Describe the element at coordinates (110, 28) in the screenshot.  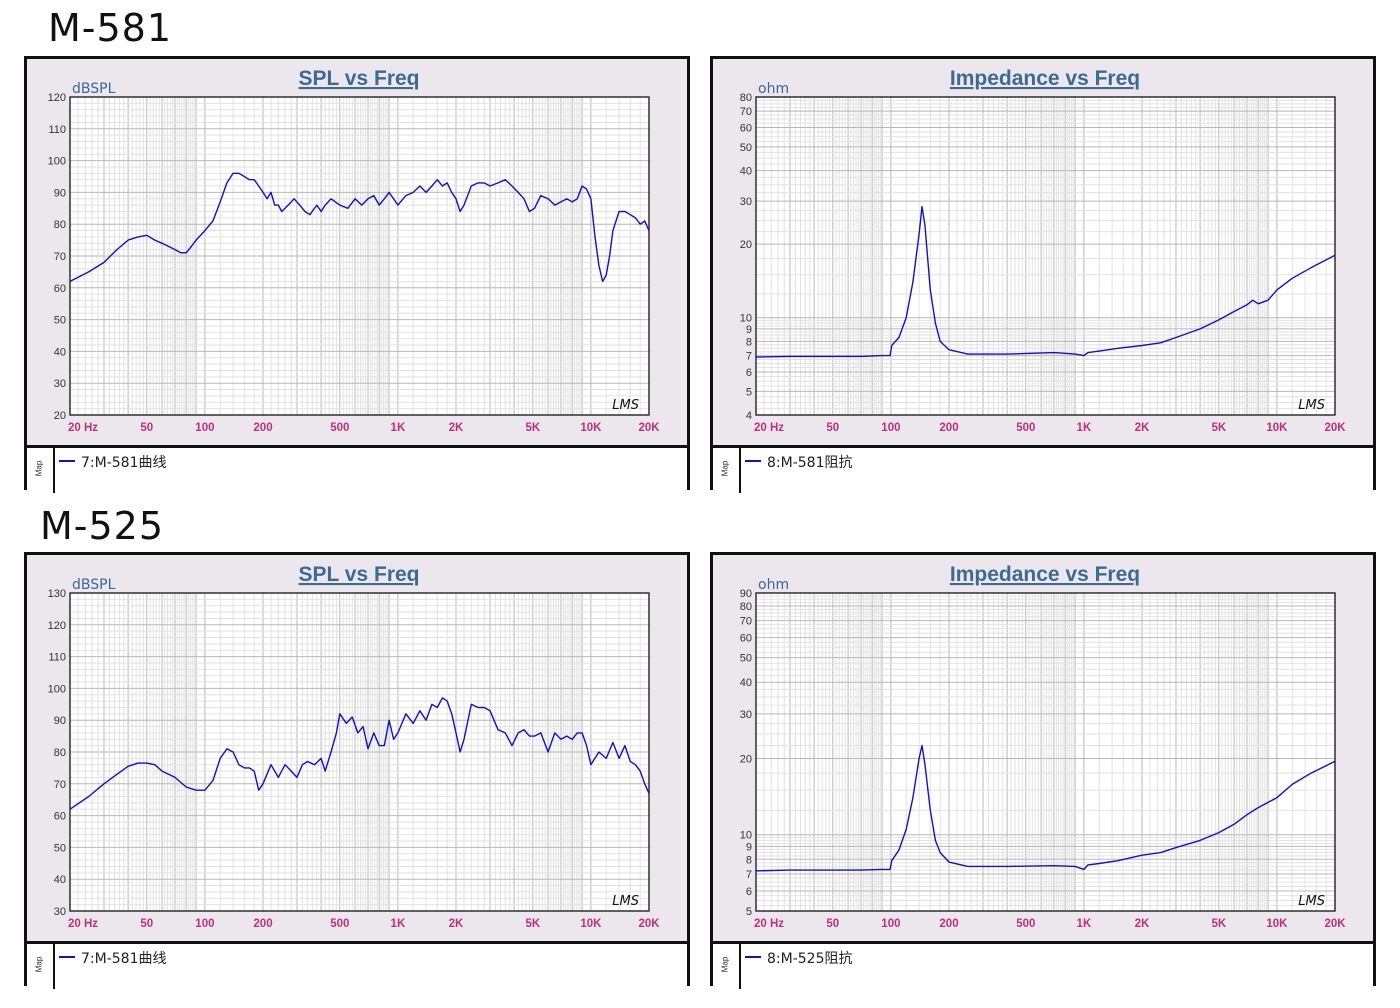
I see `model-title-m581: M-581` at that location.